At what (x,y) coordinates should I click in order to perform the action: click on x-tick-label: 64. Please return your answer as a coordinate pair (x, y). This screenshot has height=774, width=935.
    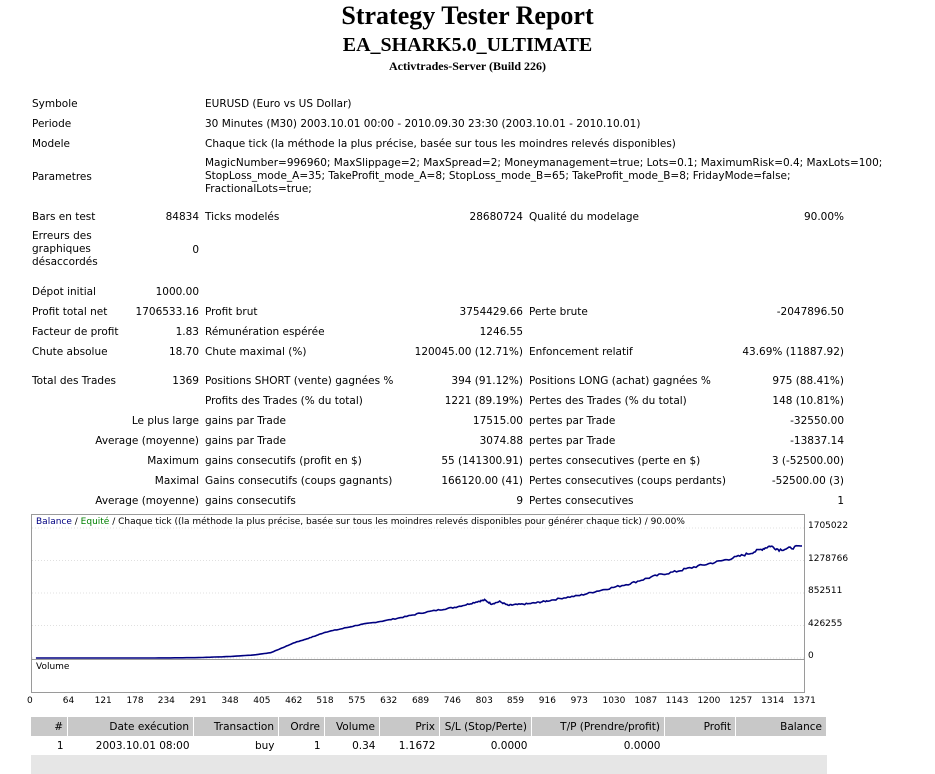
    Looking at the image, I should click on (68, 701).